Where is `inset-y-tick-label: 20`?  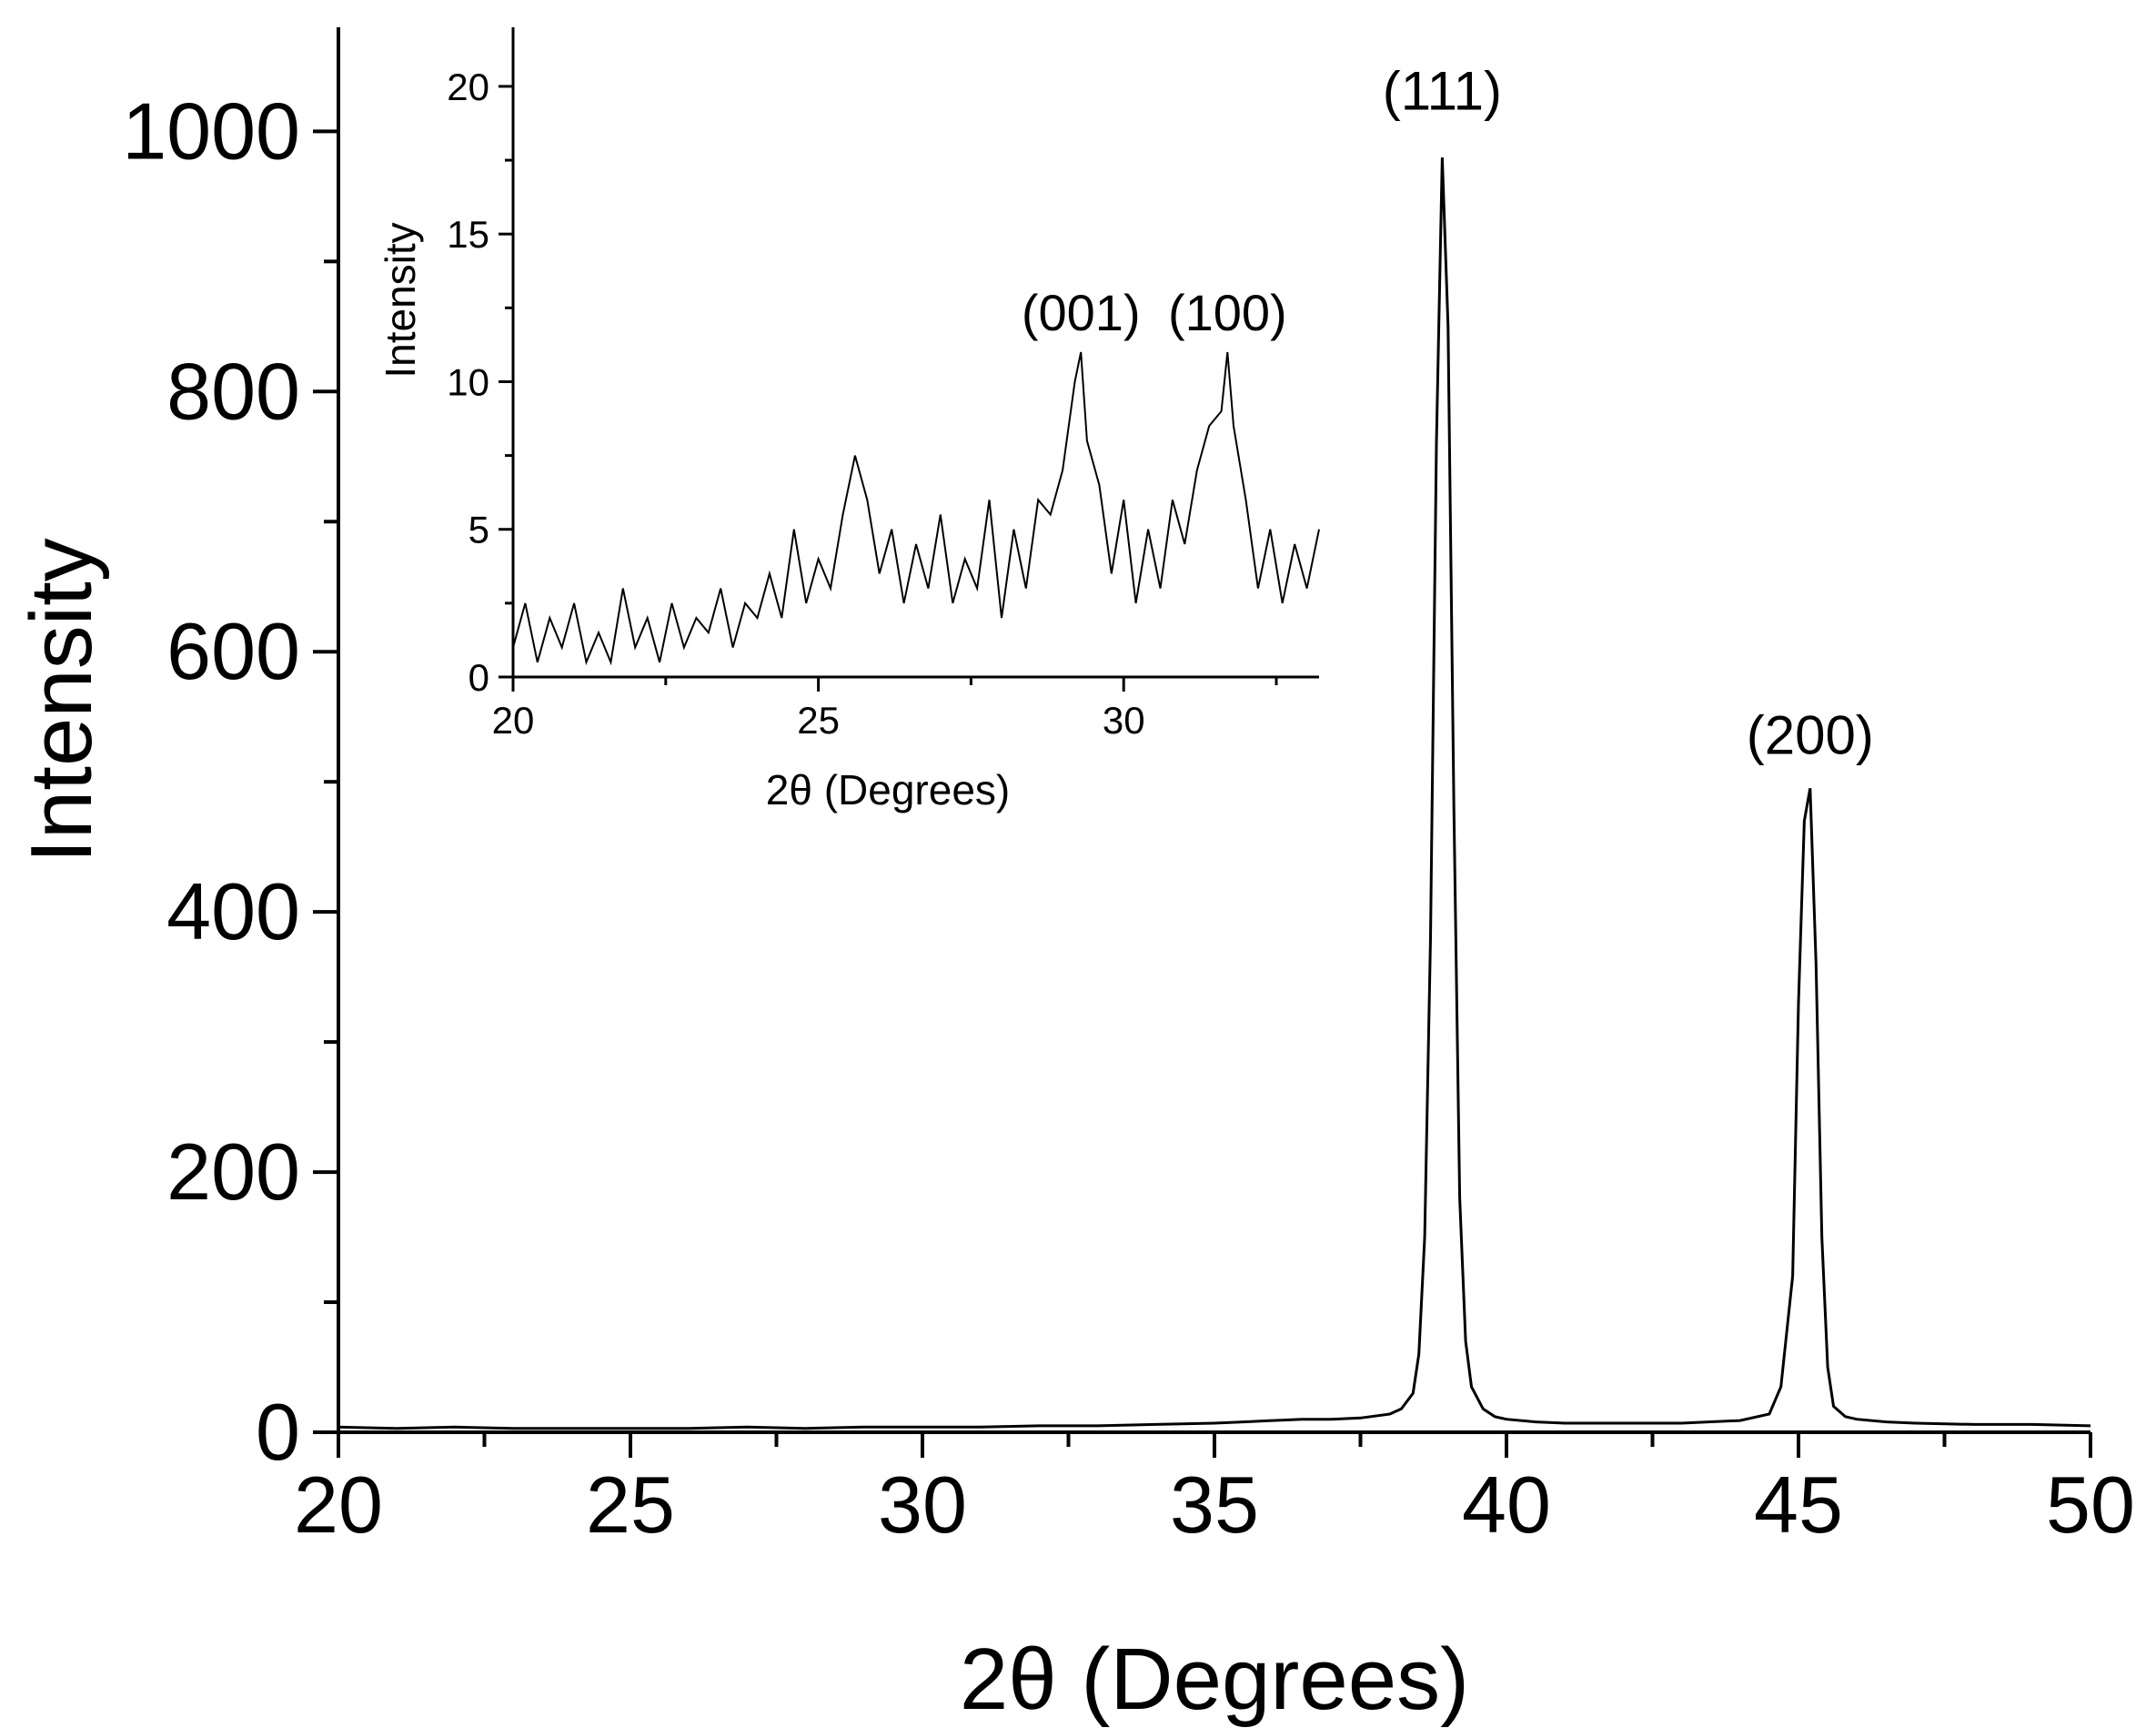 inset-y-tick-label: 20 is located at coordinates (468, 87).